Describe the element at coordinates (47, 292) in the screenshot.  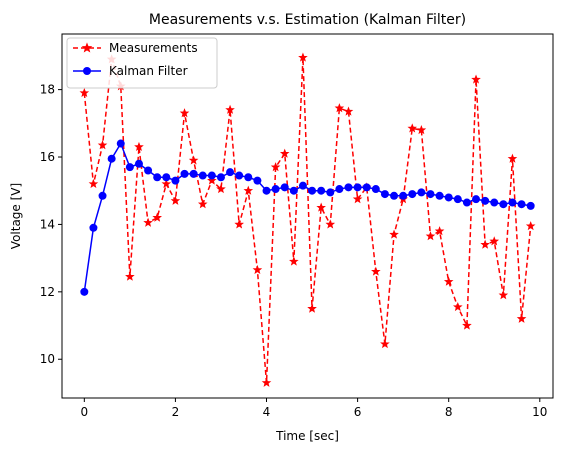
I see `y-tick-label: 12` at that location.